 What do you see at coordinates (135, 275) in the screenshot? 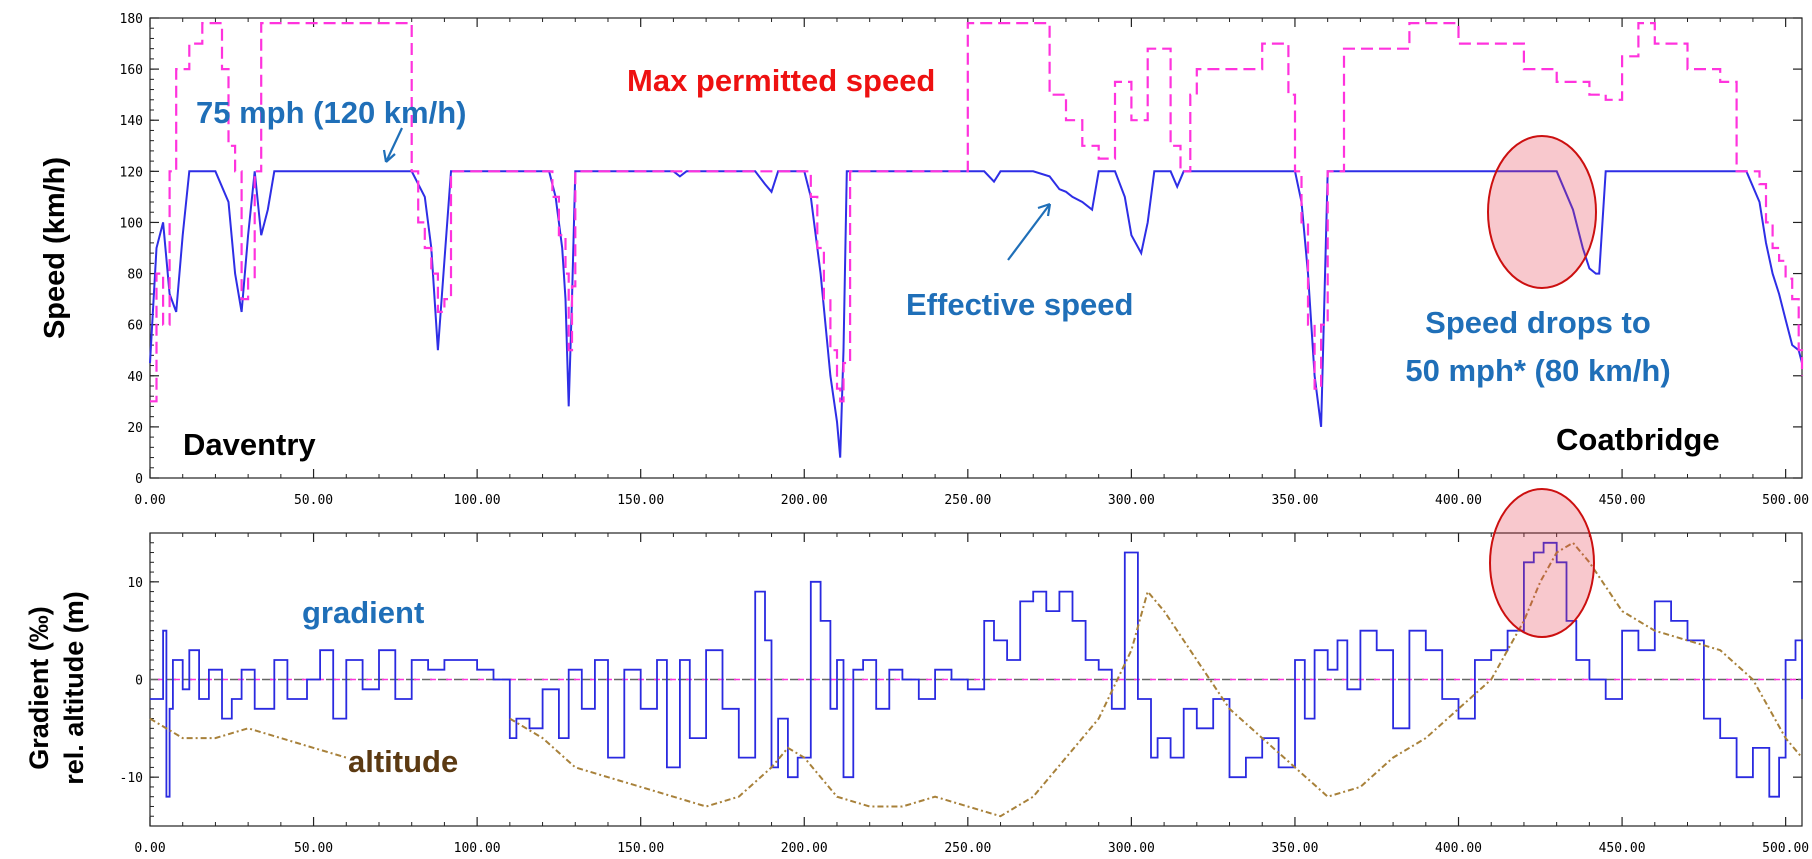
I see `y-tick-label: 80` at bounding box center [135, 275].